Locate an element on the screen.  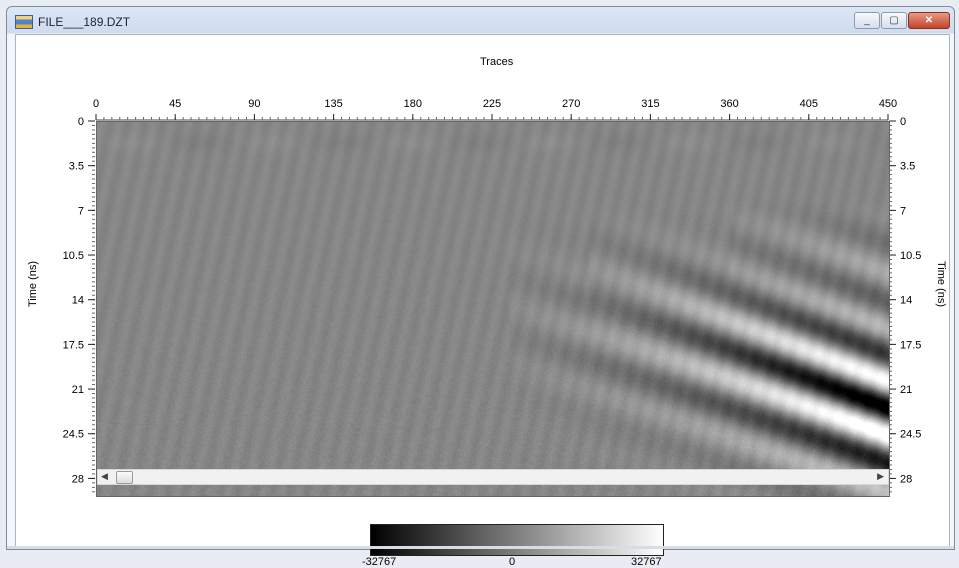
close-button: ✕ is located at coordinates (929, 20).